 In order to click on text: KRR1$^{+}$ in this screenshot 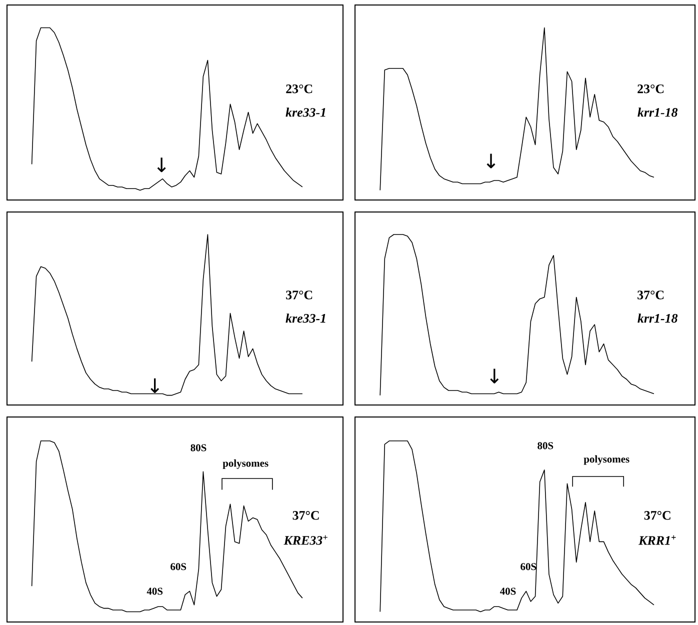, I will do `click(657, 540)`.